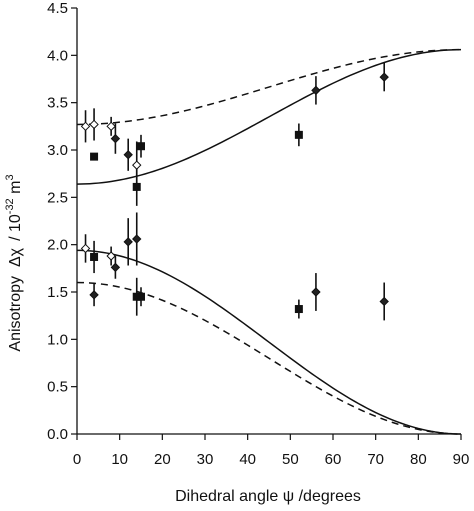 Image resolution: width=474 pixels, height=511 pixels. I want to click on y-tick-label: 4.5, so click(57, 8).